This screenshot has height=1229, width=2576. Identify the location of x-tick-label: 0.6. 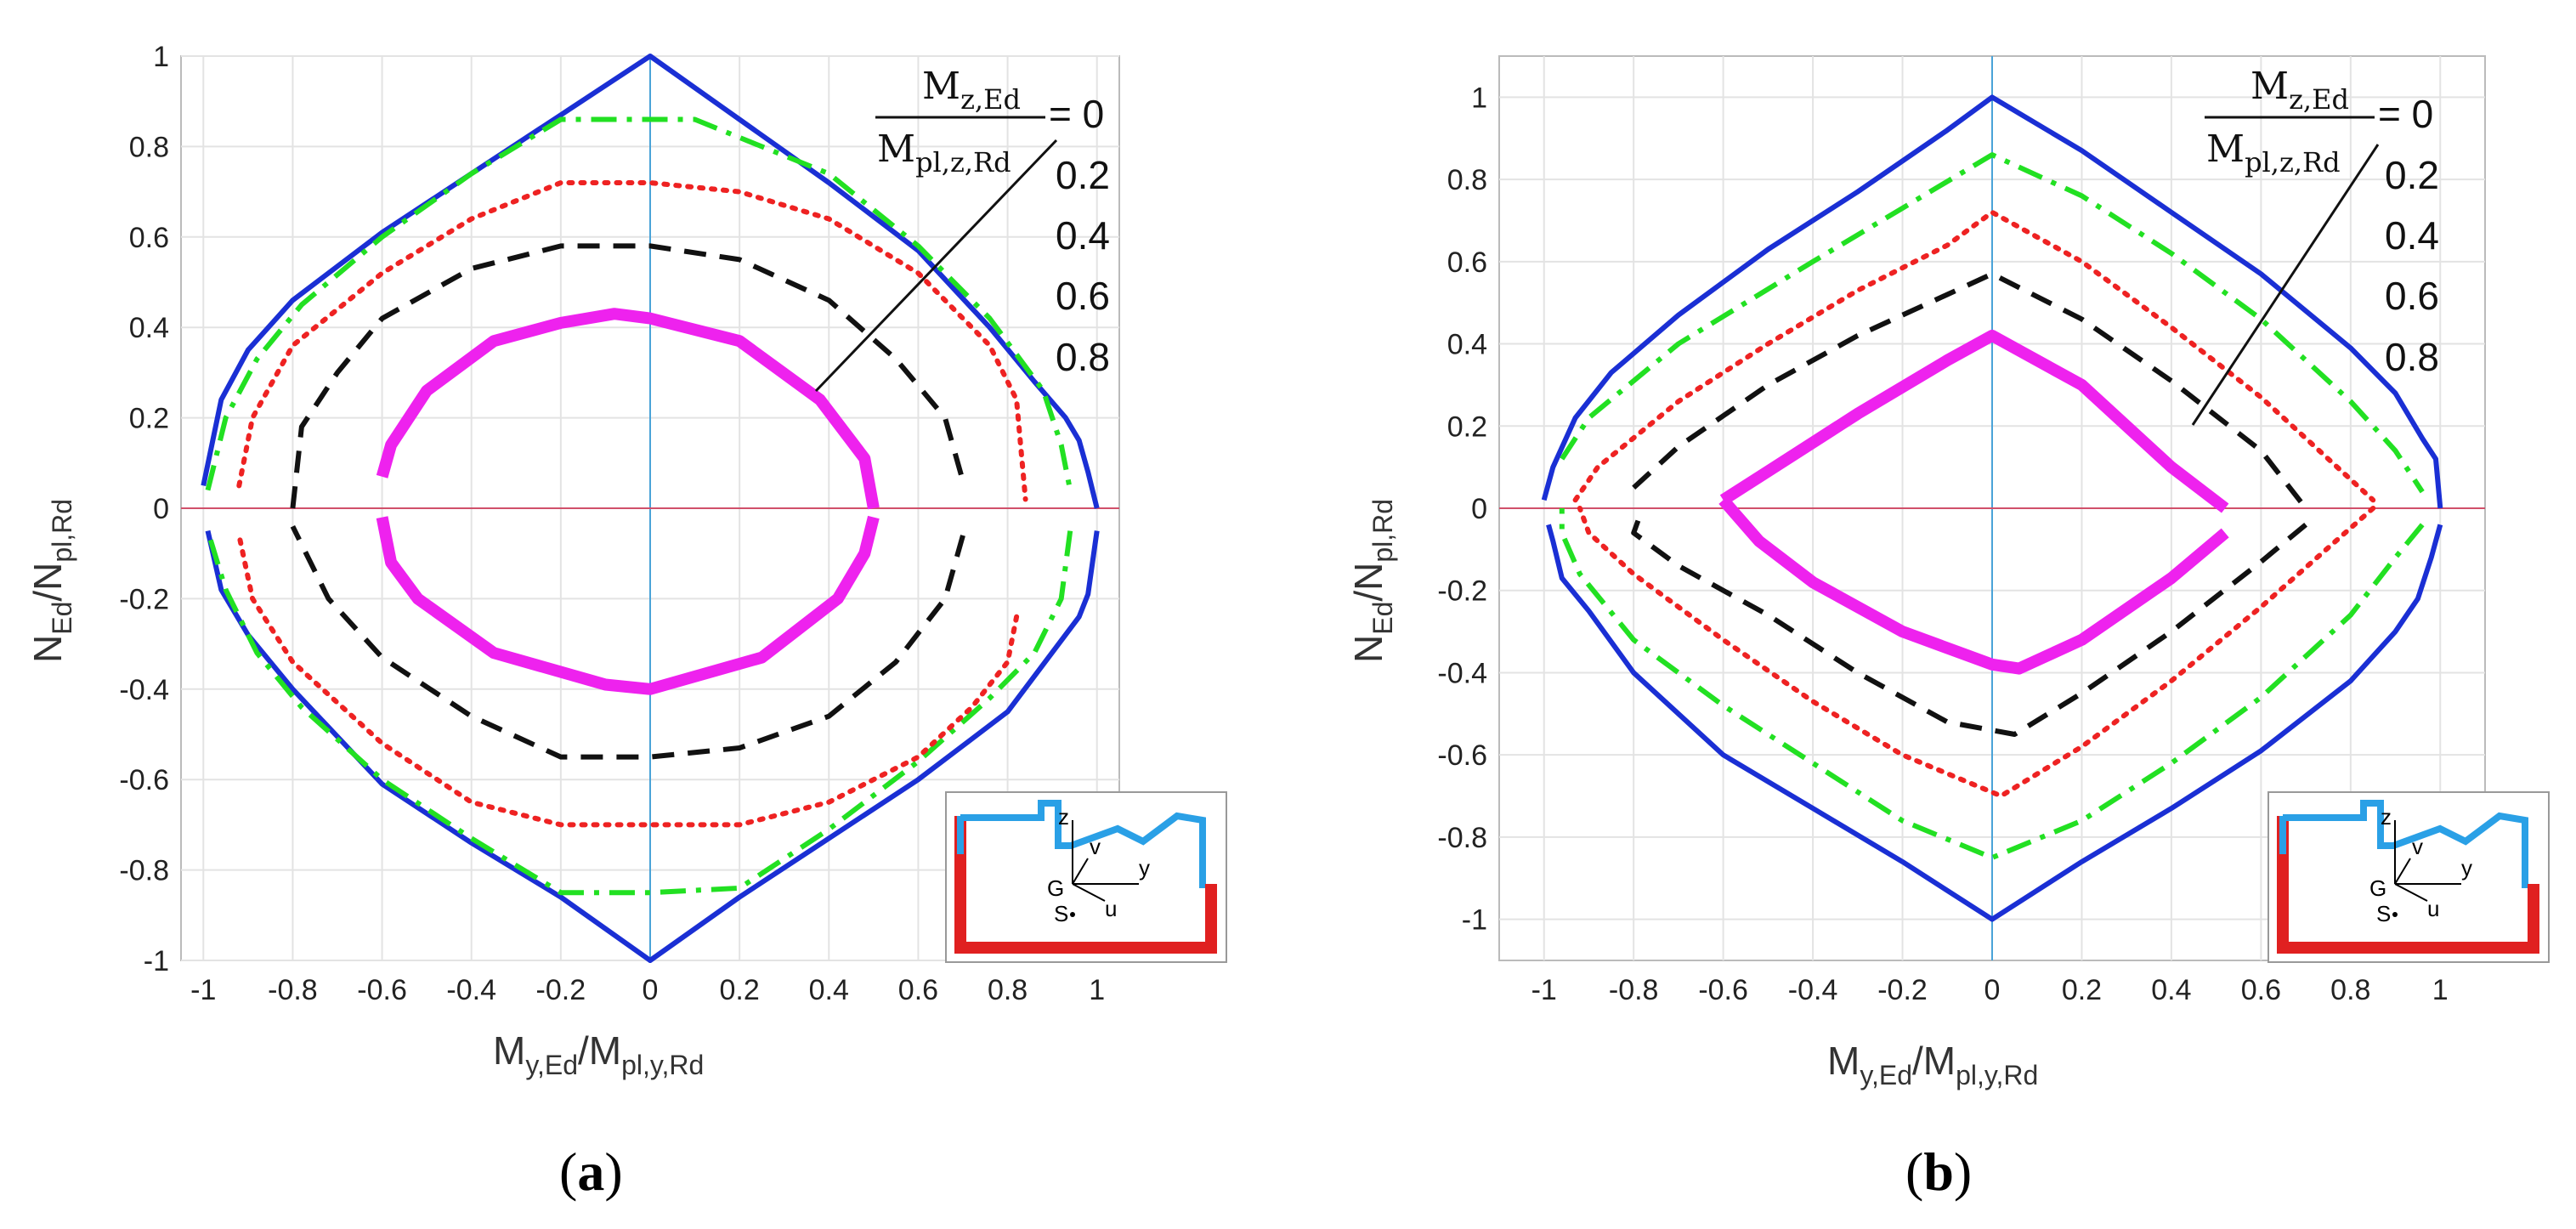
(918, 990).